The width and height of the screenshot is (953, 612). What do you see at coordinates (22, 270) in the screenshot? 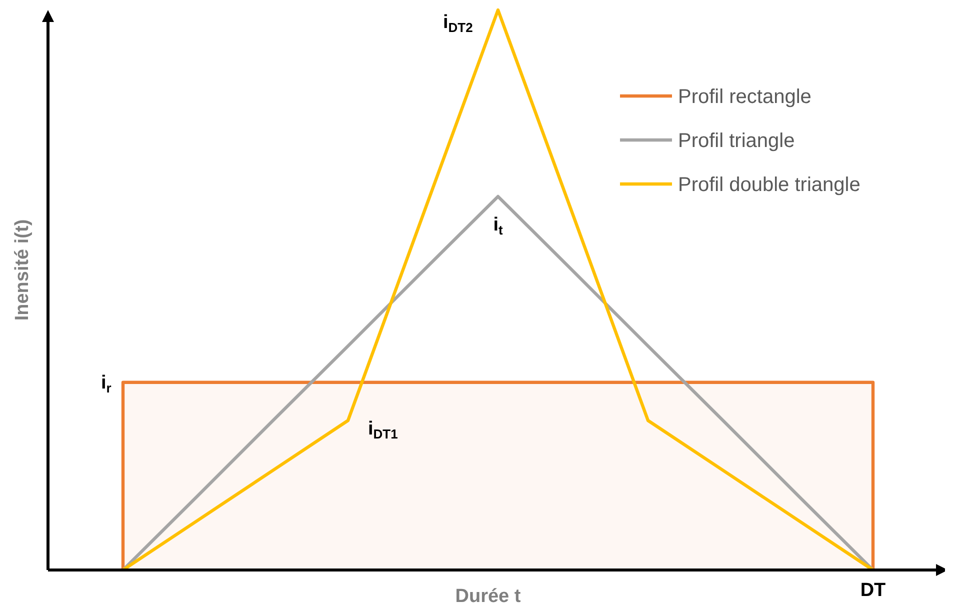
I see `y-axis-title: Inensité i(t)` at bounding box center [22, 270].